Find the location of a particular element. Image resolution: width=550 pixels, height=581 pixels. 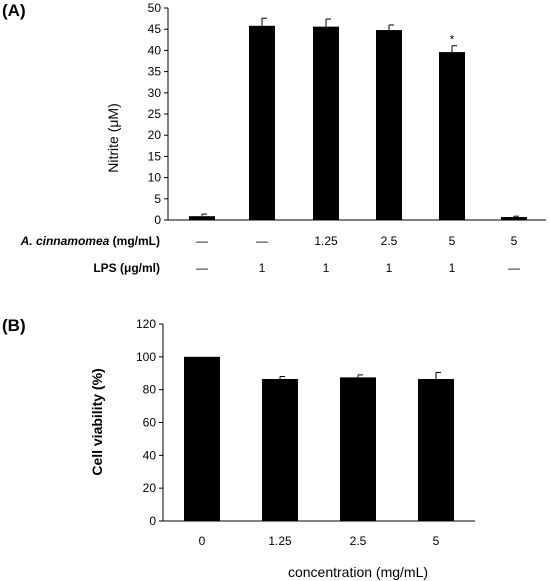

y-tick-label: 30 is located at coordinates (155, 93).